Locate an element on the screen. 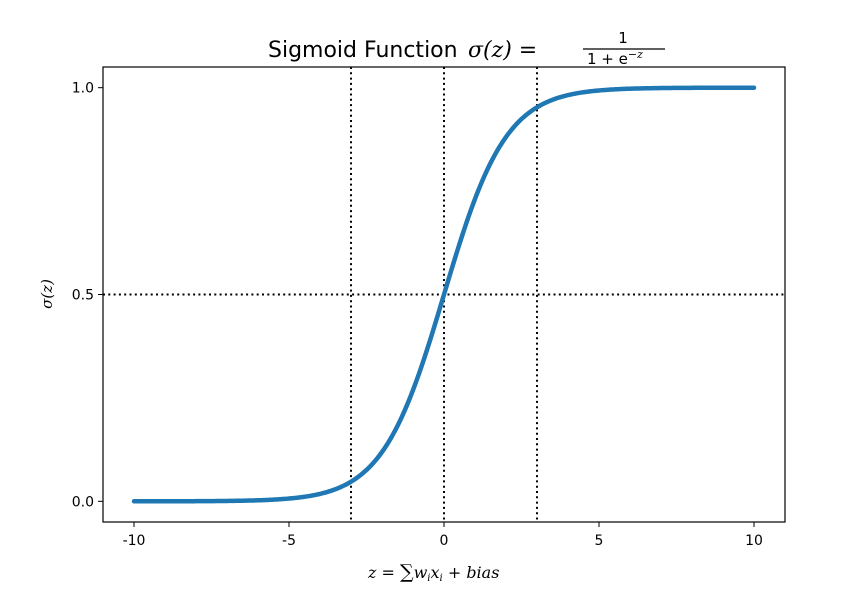 The image size is (843, 604). x-tick-label: 0 is located at coordinates (444, 541).